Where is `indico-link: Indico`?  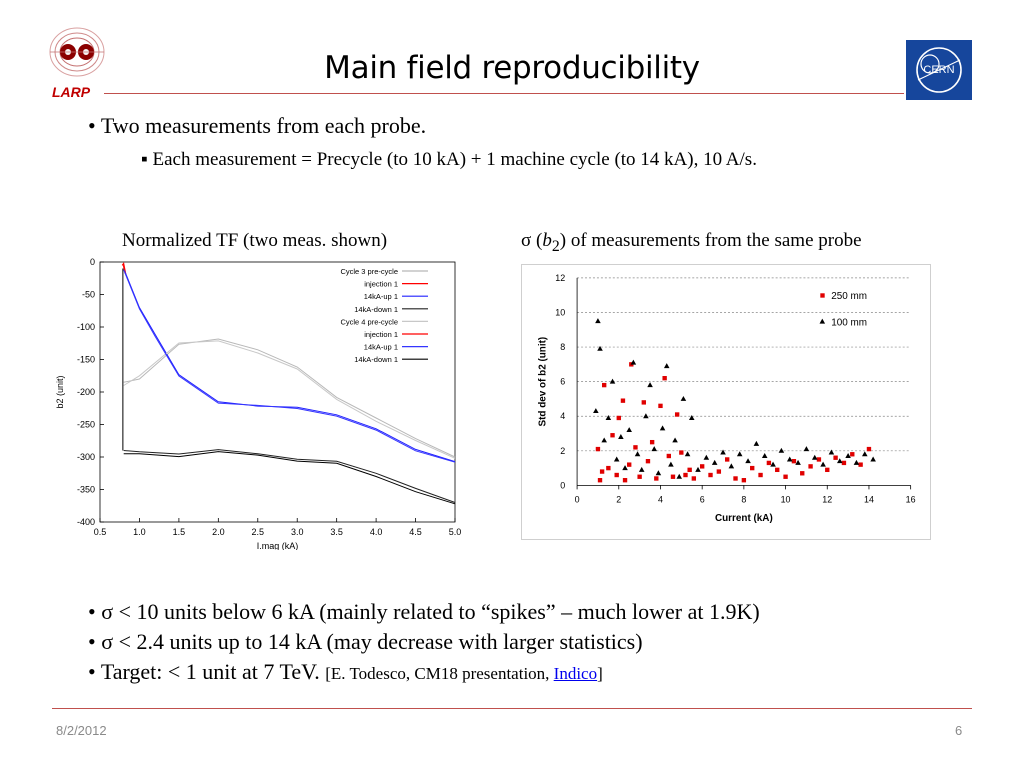 indico-link: Indico is located at coordinates (575, 673).